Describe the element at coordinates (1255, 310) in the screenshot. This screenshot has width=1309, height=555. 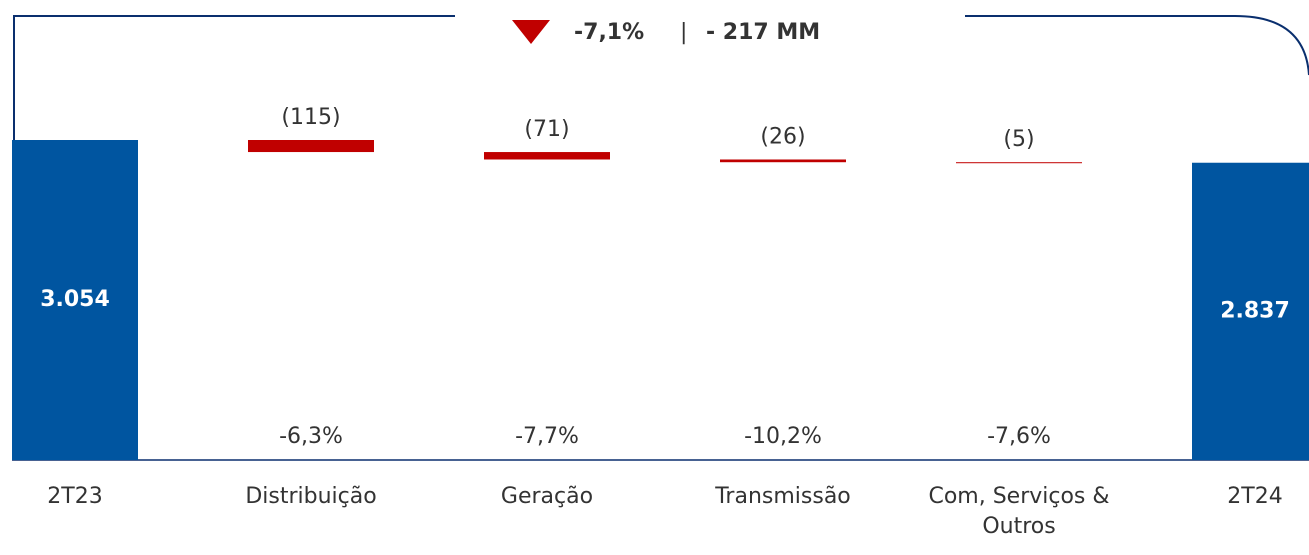
I see `total-label: 2.837` at that location.